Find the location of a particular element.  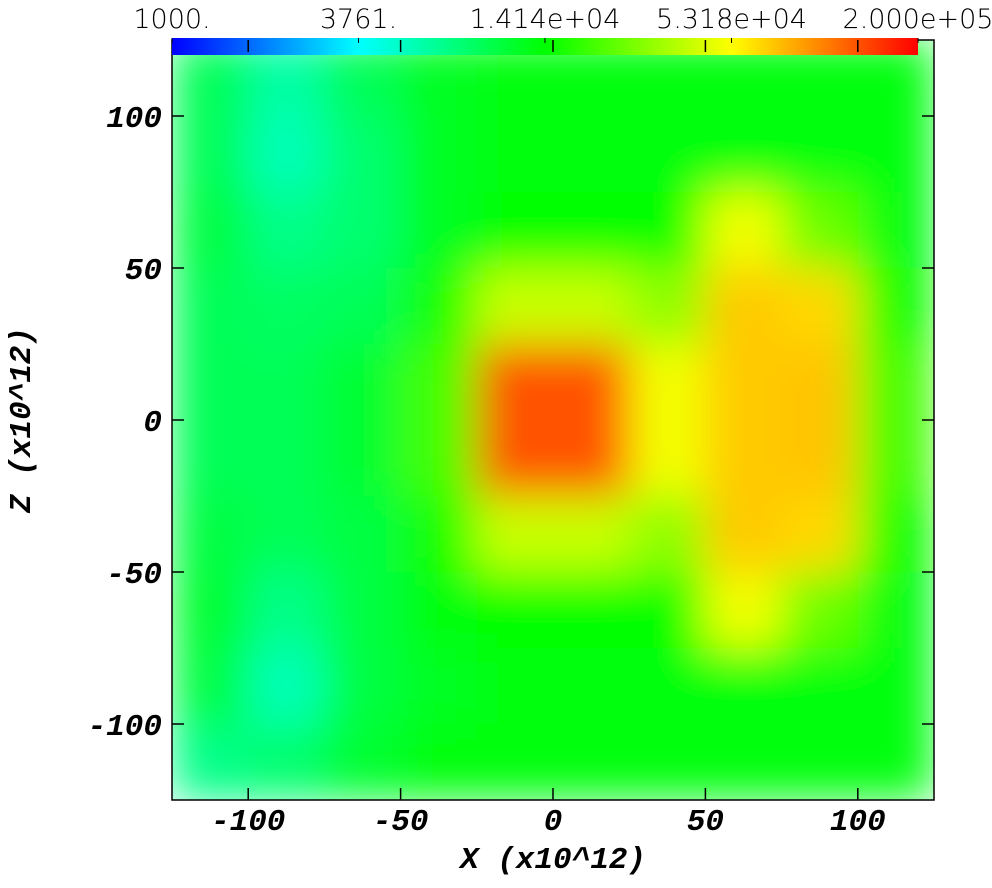

colorbar-tick-label: 2.000e+05 is located at coordinates (917, 19).